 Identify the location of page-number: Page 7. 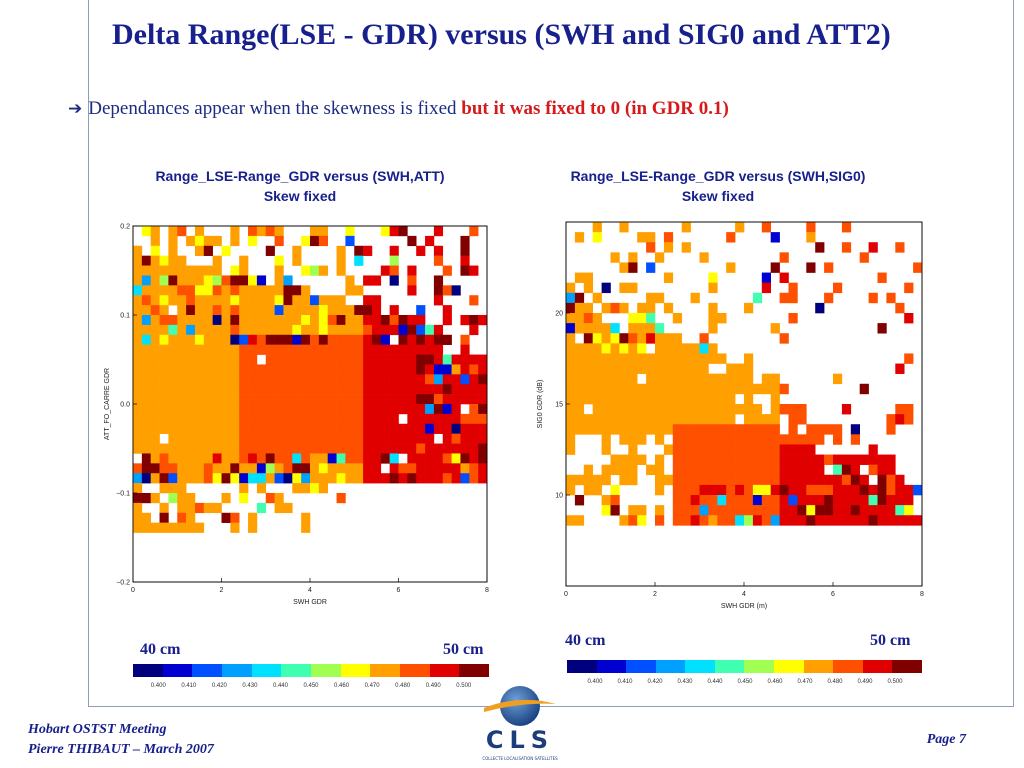
(946, 739).